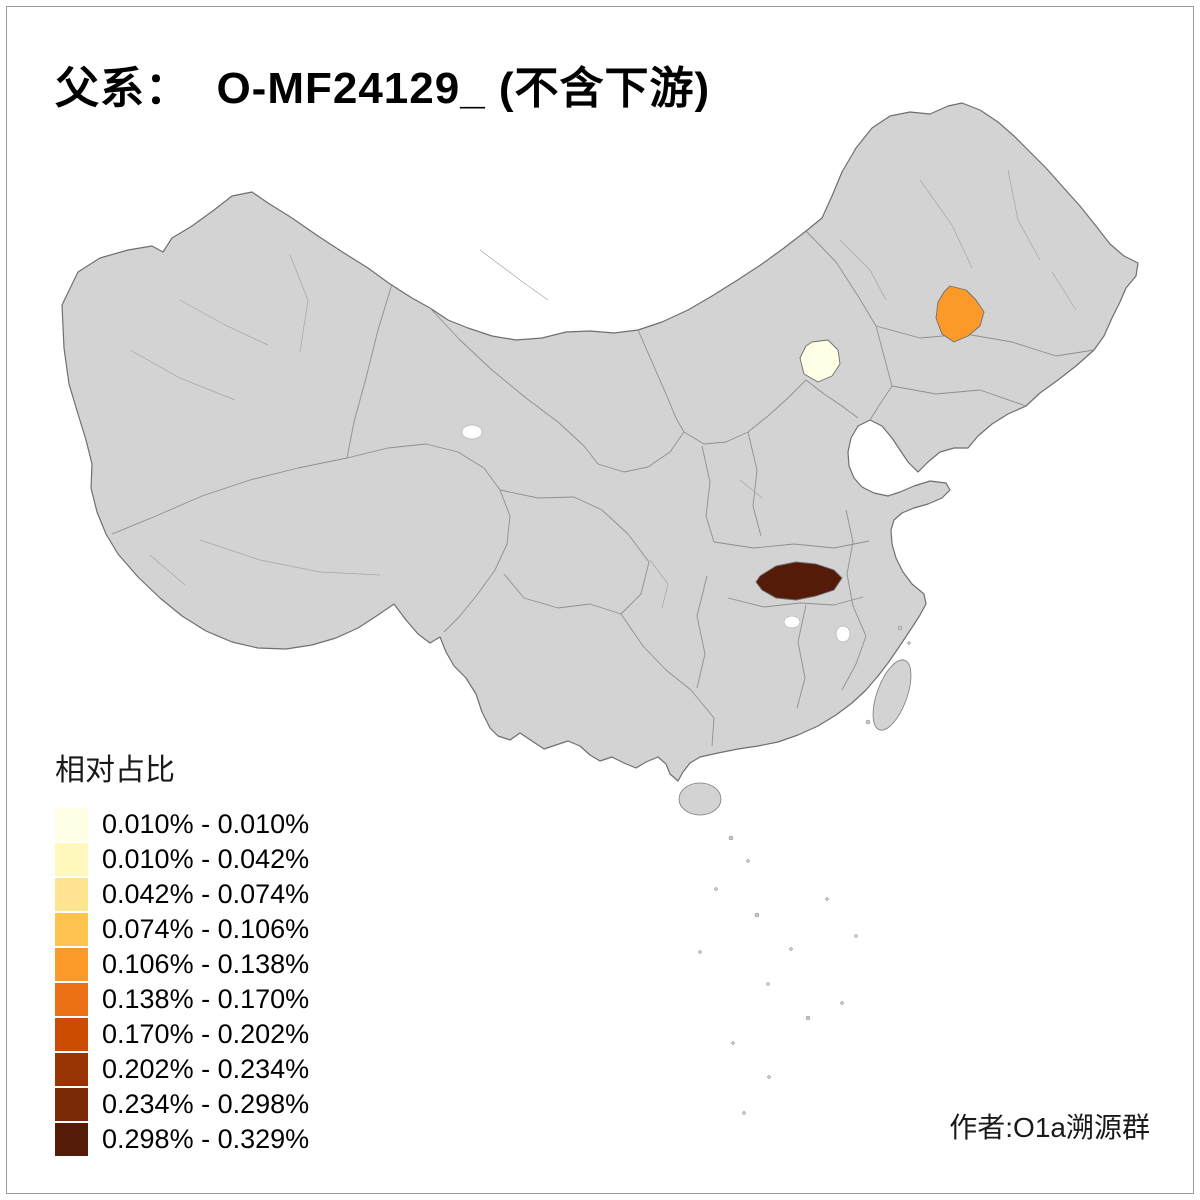  What do you see at coordinates (206, 998) in the screenshot?
I see `legend-label: 0.138% - 0.170%` at bounding box center [206, 998].